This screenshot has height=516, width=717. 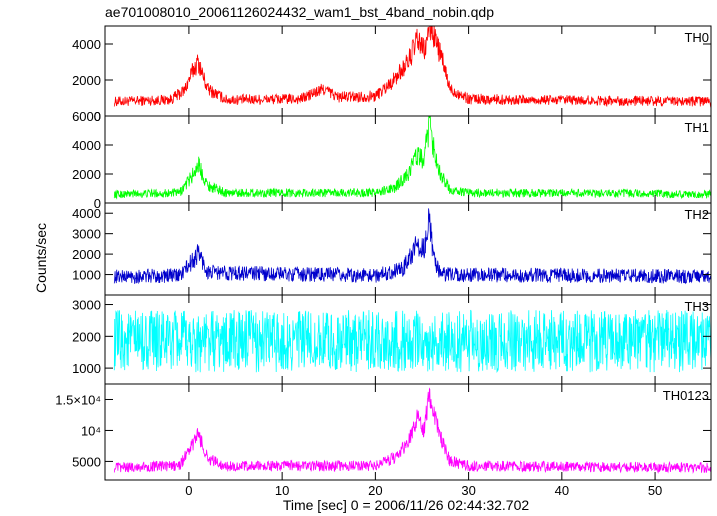 What do you see at coordinates (86, 461) in the screenshot?
I see `y-tick-label: 5000` at bounding box center [86, 461].